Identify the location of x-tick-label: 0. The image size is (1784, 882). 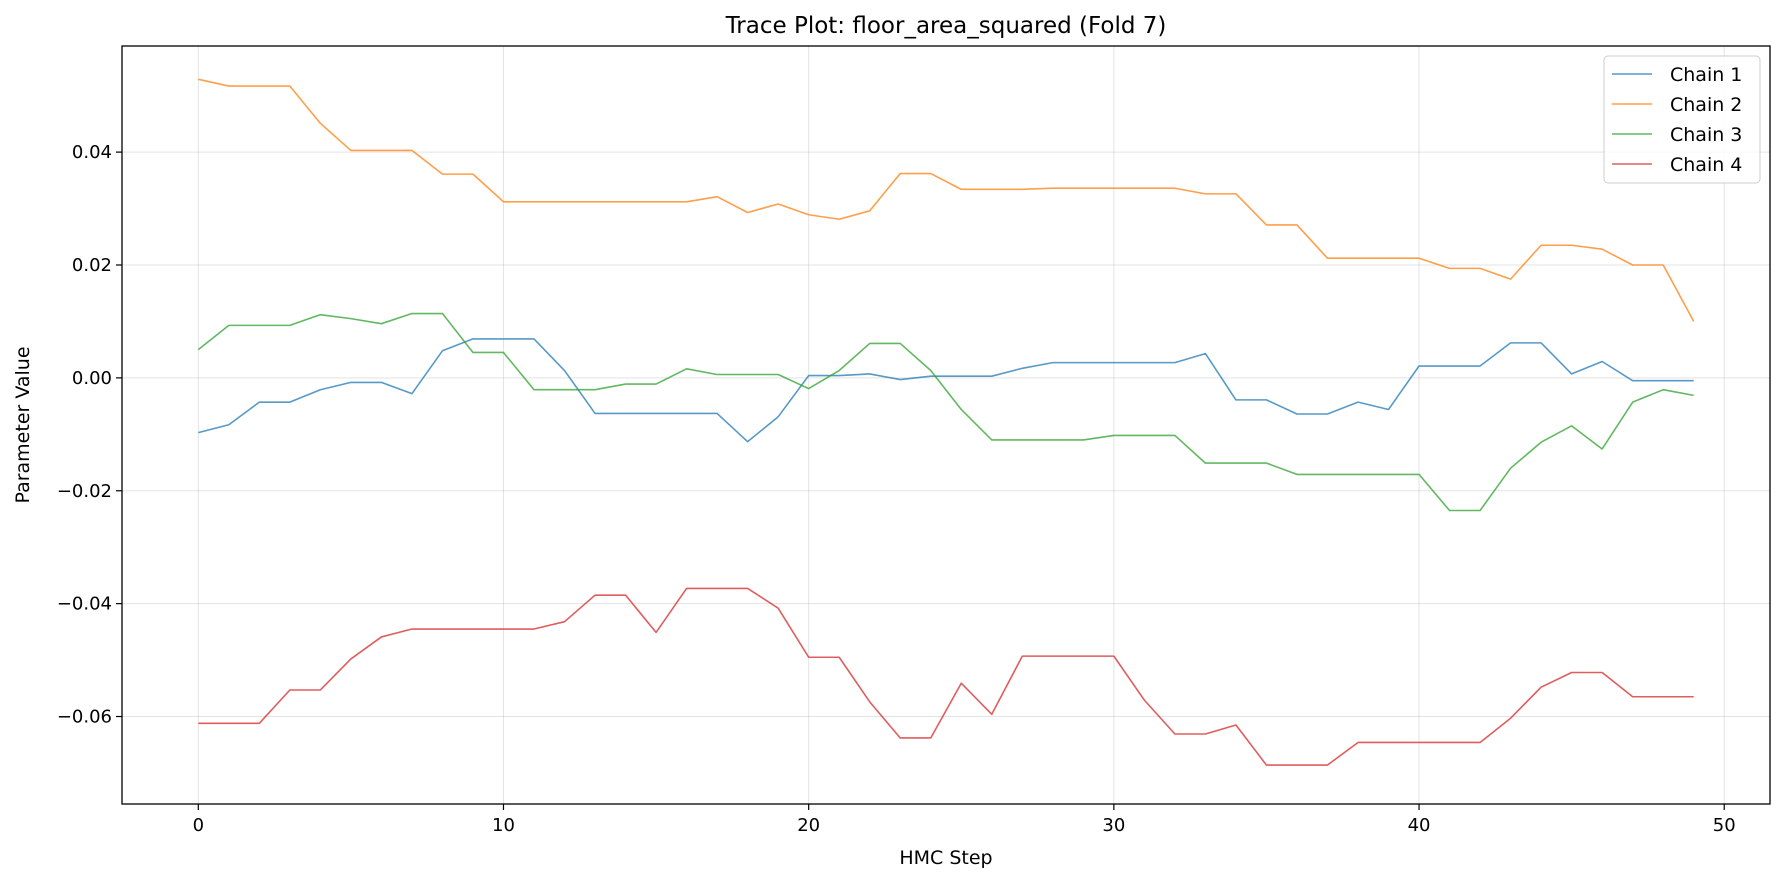
(198, 825).